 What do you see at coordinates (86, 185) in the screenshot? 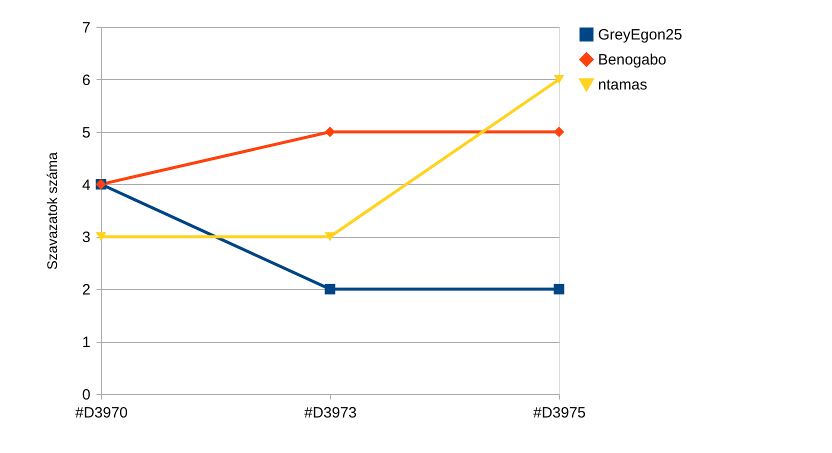
I see `y-tick-label: 4` at bounding box center [86, 185].